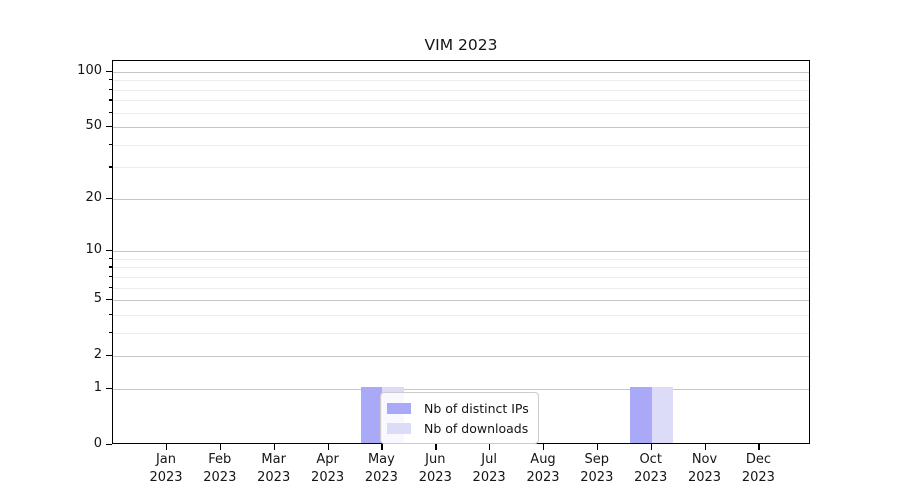  What do you see at coordinates (543, 468) in the screenshot?
I see `x-tick-label: Aug 2023` at bounding box center [543, 468].